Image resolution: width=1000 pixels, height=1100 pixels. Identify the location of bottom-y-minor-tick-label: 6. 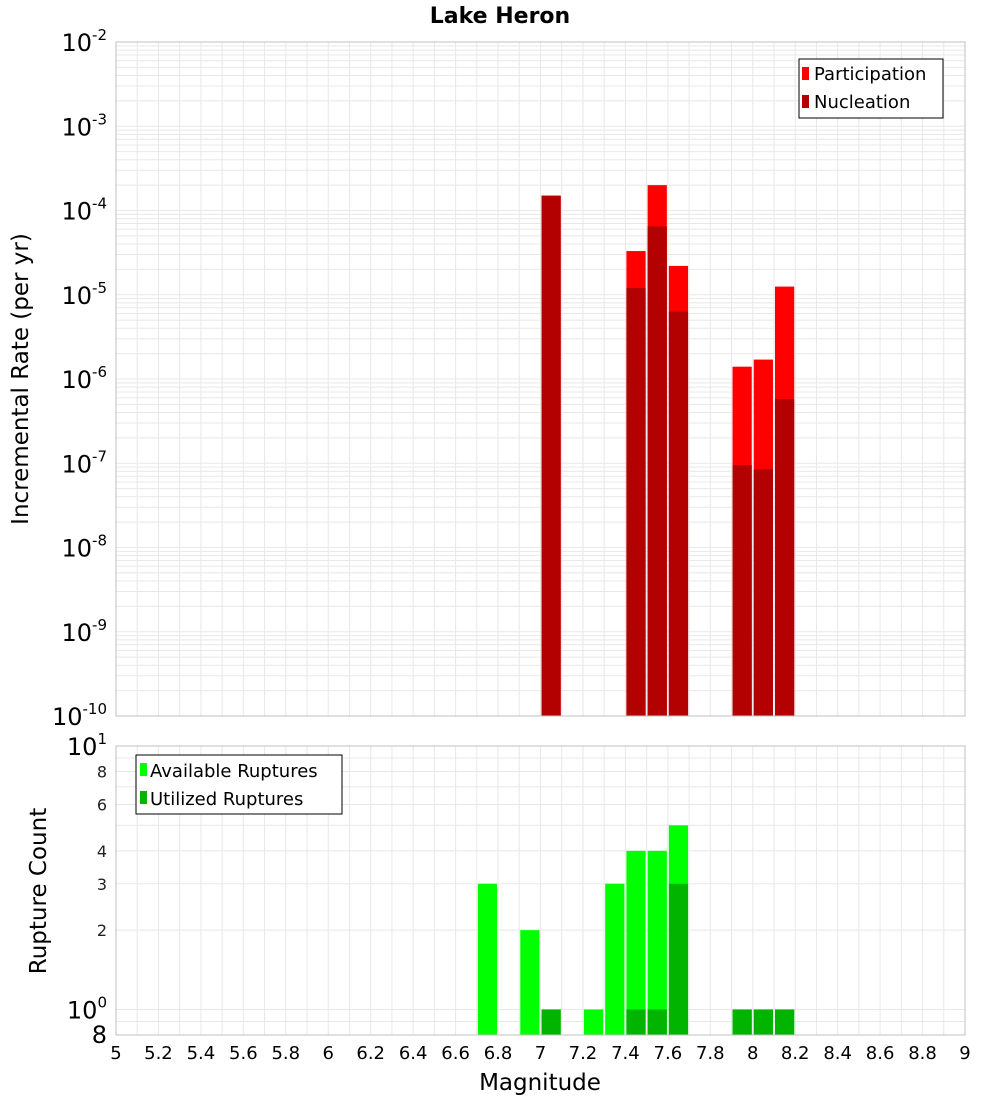
(102, 804).